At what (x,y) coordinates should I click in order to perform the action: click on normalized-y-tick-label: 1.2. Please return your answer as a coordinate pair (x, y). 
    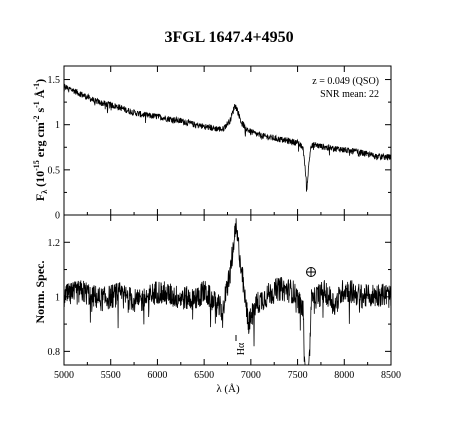
    Looking at the image, I should click on (54, 243).